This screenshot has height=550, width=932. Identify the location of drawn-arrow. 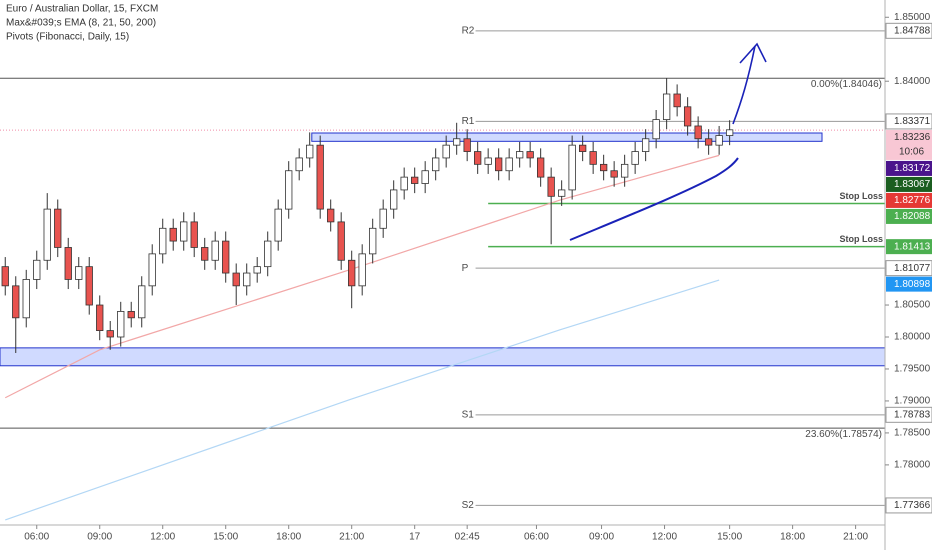
(744, 85).